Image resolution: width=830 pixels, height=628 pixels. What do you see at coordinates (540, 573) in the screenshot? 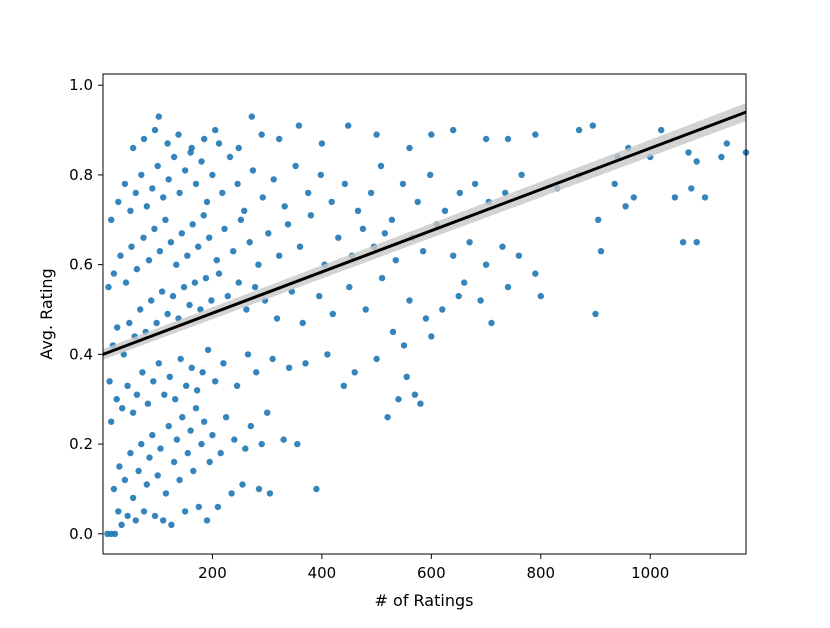
I see `x-tick-label: 800` at bounding box center [540, 573].